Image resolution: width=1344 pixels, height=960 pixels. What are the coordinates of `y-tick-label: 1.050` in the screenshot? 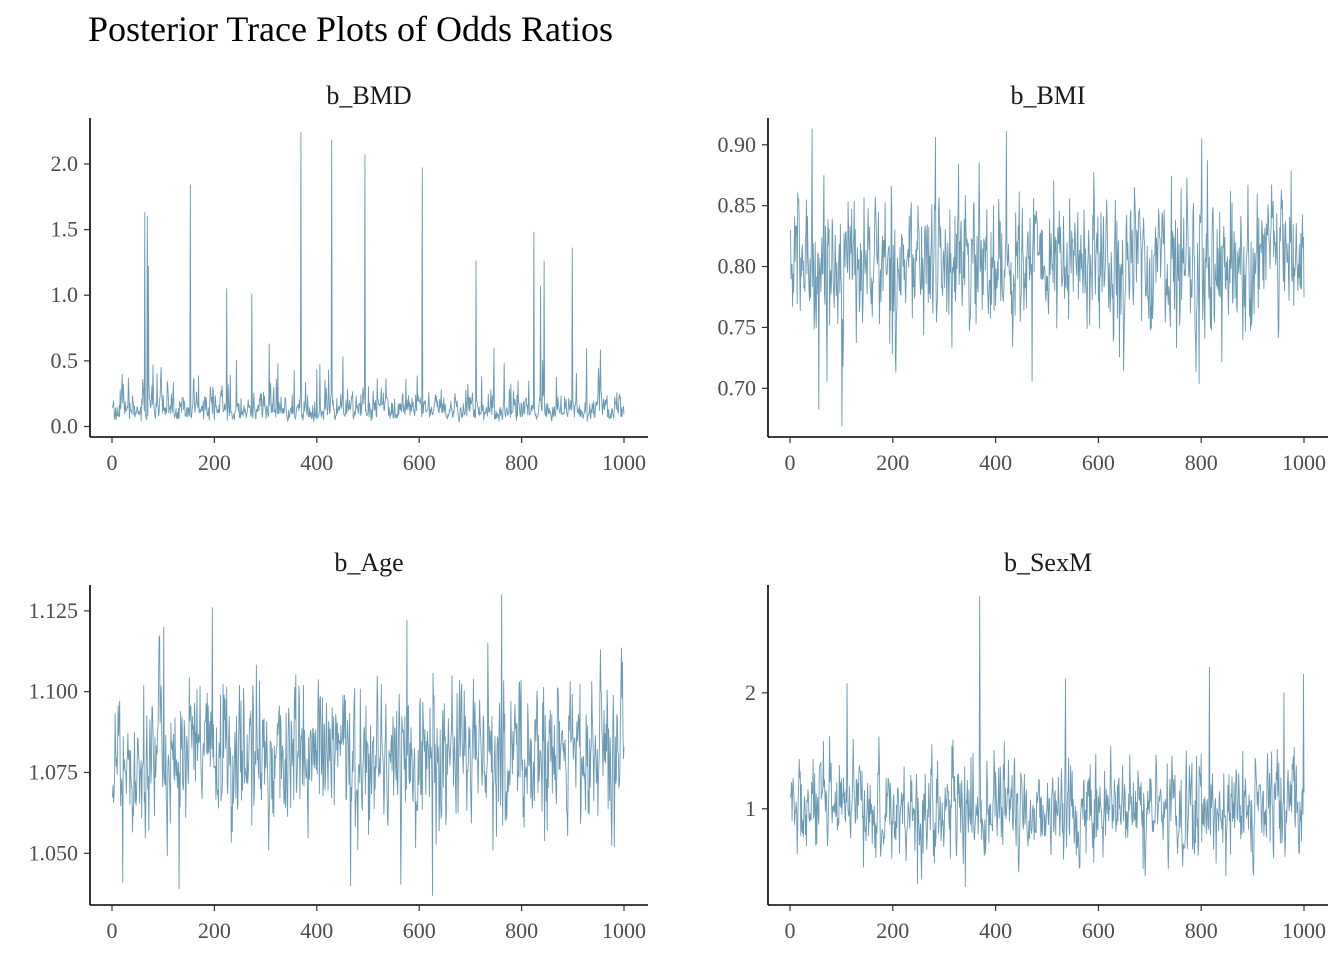 It's located at (54, 852).